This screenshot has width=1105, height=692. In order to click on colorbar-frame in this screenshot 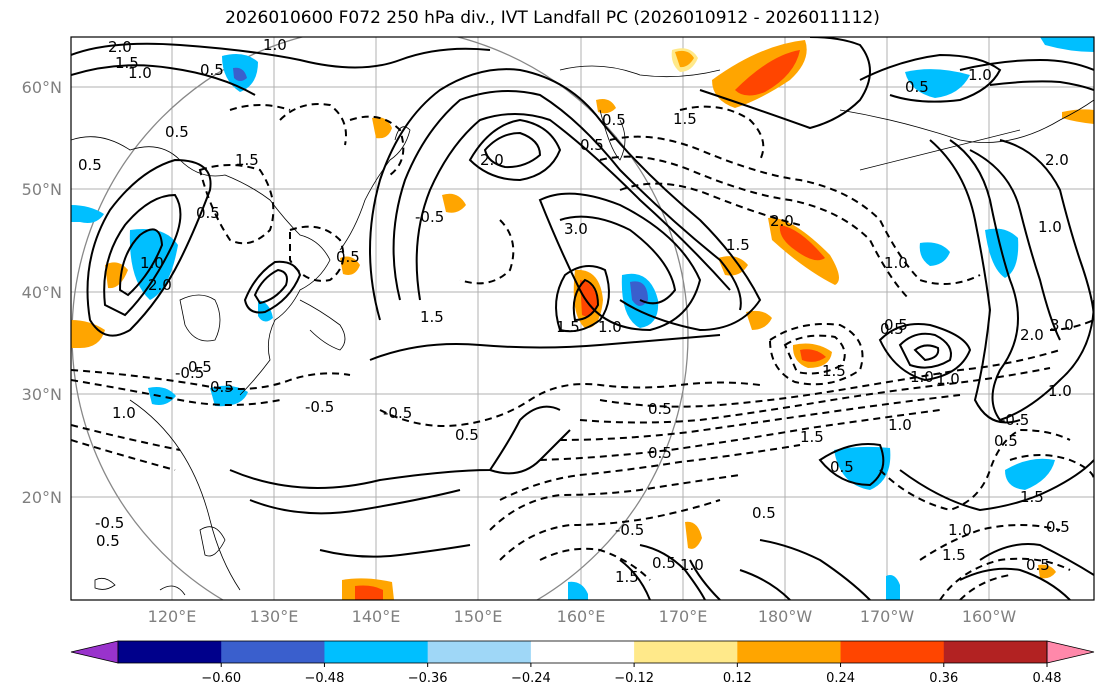, I will do `click(582, 652)`.